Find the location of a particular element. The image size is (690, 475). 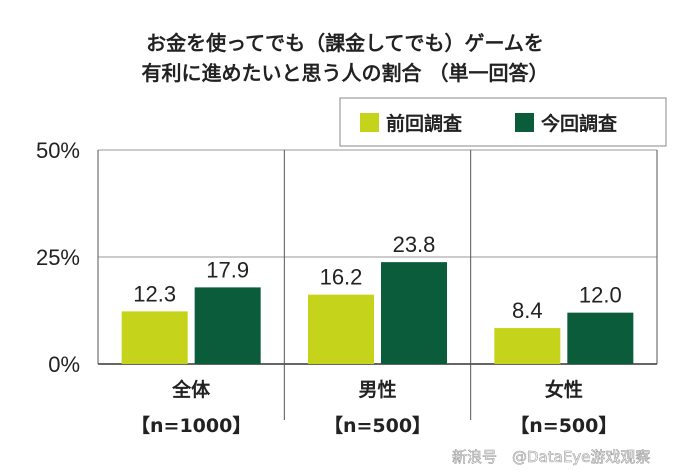

watermark-logo: 新浪号 is located at coordinates (474, 457).